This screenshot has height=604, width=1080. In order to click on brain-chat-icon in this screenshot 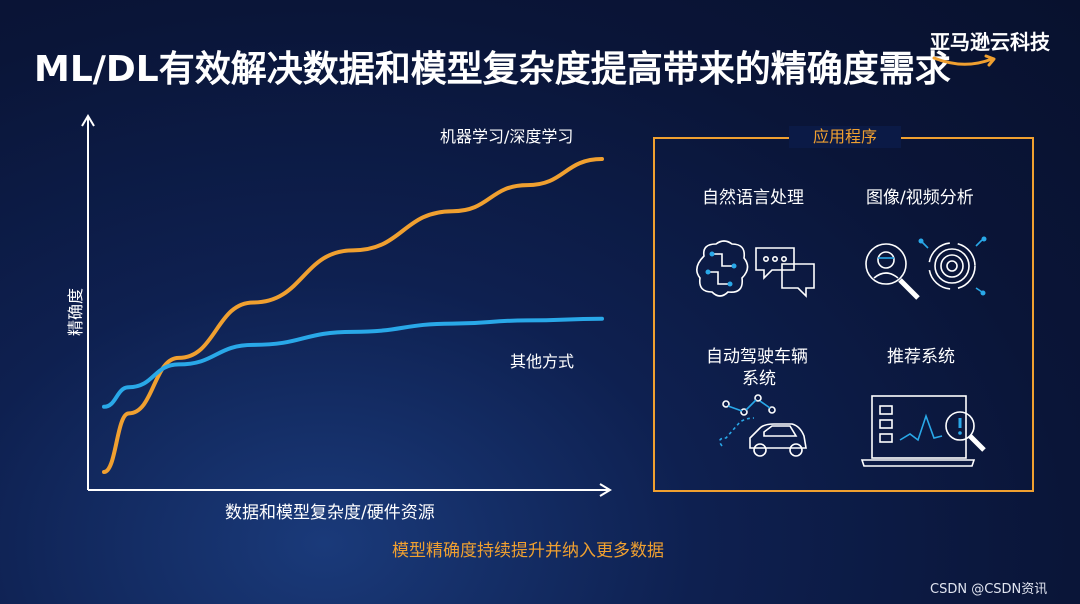, I will do `click(755, 269)`.